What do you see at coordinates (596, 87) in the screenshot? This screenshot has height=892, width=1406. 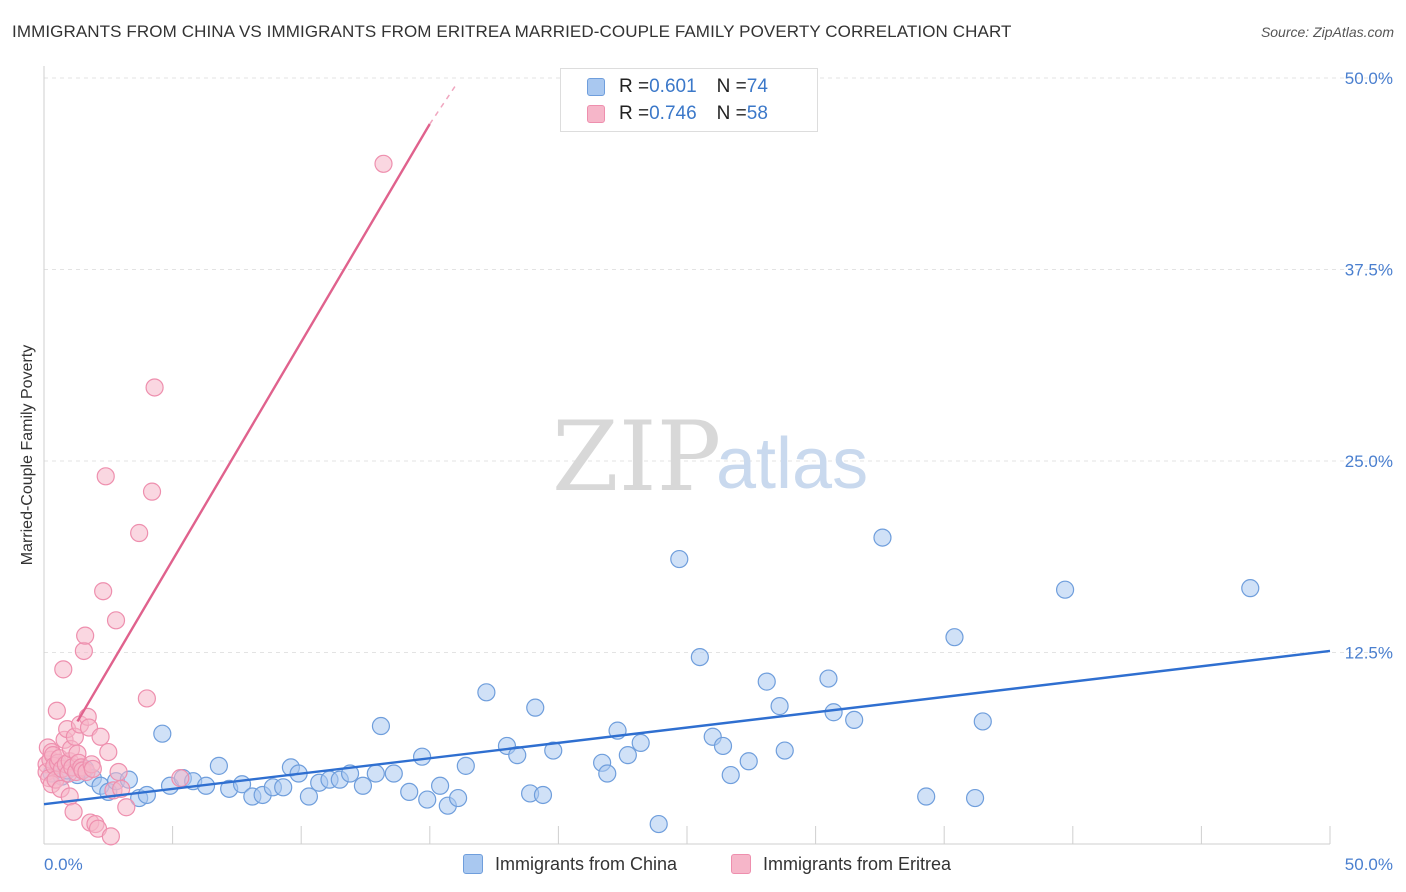 I see `legend-swatch-china` at bounding box center [596, 87].